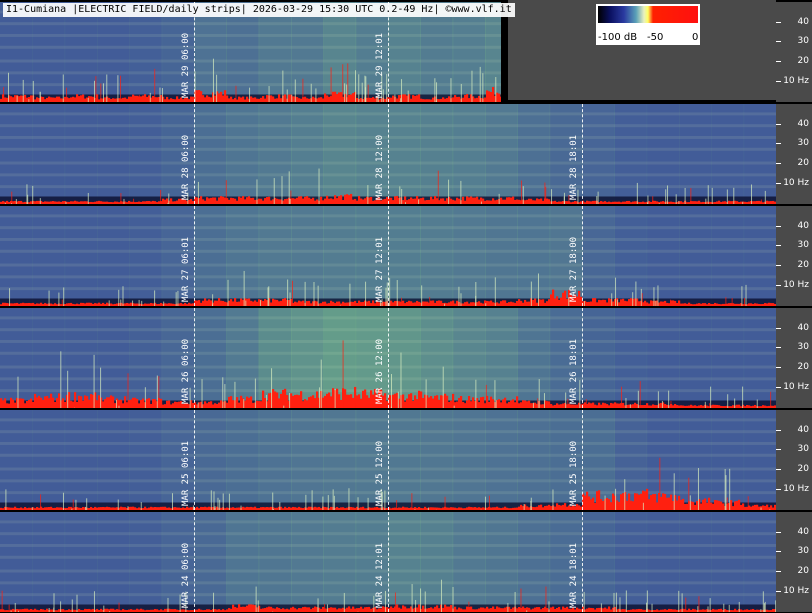 The width and height of the screenshot is (812, 613). I want to click on axis-tick-label: 20, so click(803, 265).